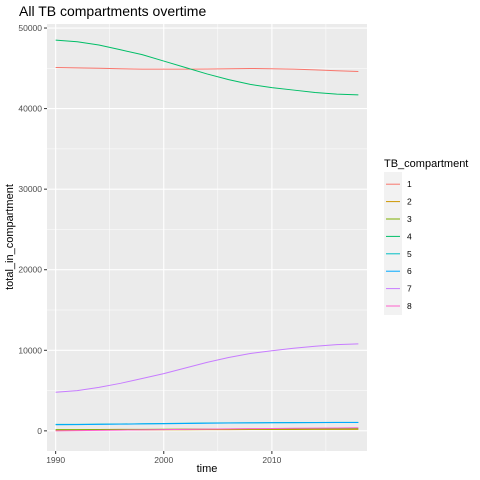 The image size is (480, 480). What do you see at coordinates (409, 184) in the screenshot?
I see `legend-label-1: 1` at bounding box center [409, 184].